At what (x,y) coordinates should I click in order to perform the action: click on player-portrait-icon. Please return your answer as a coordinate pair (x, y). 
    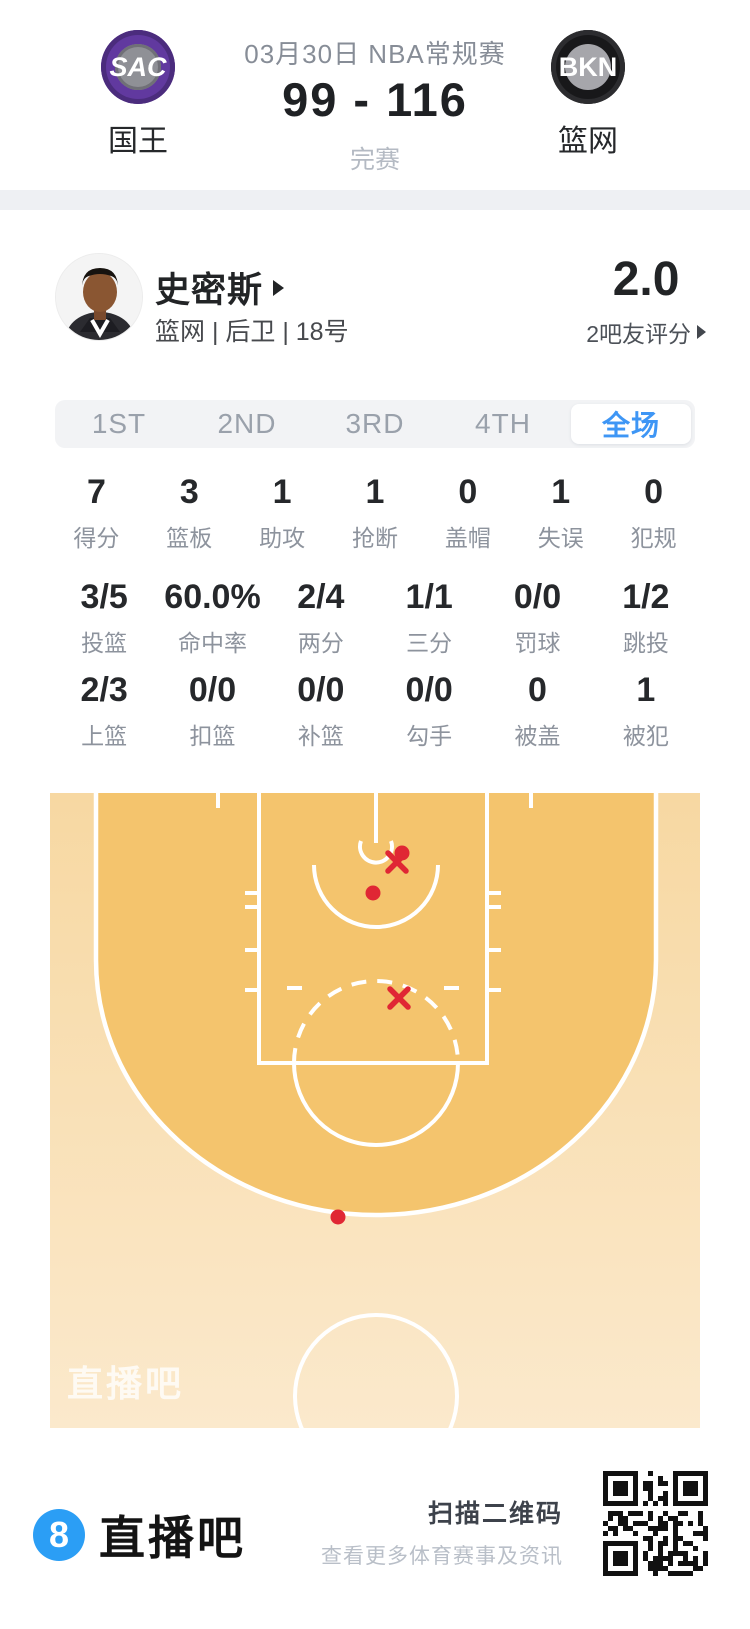
    Looking at the image, I should click on (99, 297).